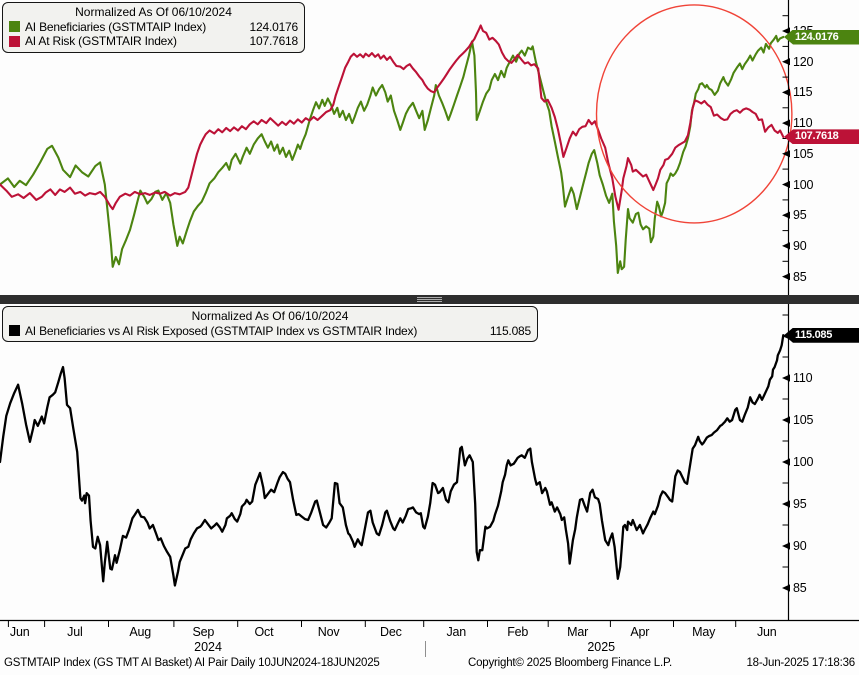 The height and width of the screenshot is (675, 859). I want to click on legend-value: 115.085, so click(510, 330).